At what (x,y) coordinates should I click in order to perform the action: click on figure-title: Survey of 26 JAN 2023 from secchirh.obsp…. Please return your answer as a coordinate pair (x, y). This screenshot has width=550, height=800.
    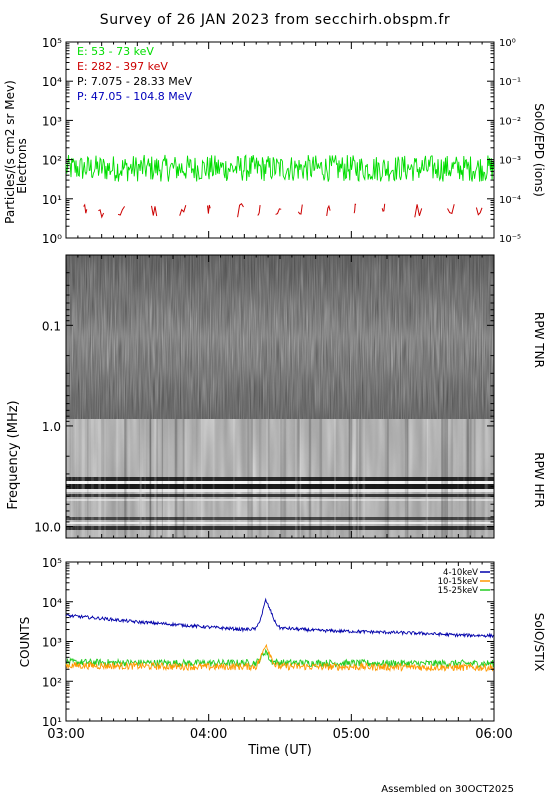
    Looking at the image, I should click on (275, 20).